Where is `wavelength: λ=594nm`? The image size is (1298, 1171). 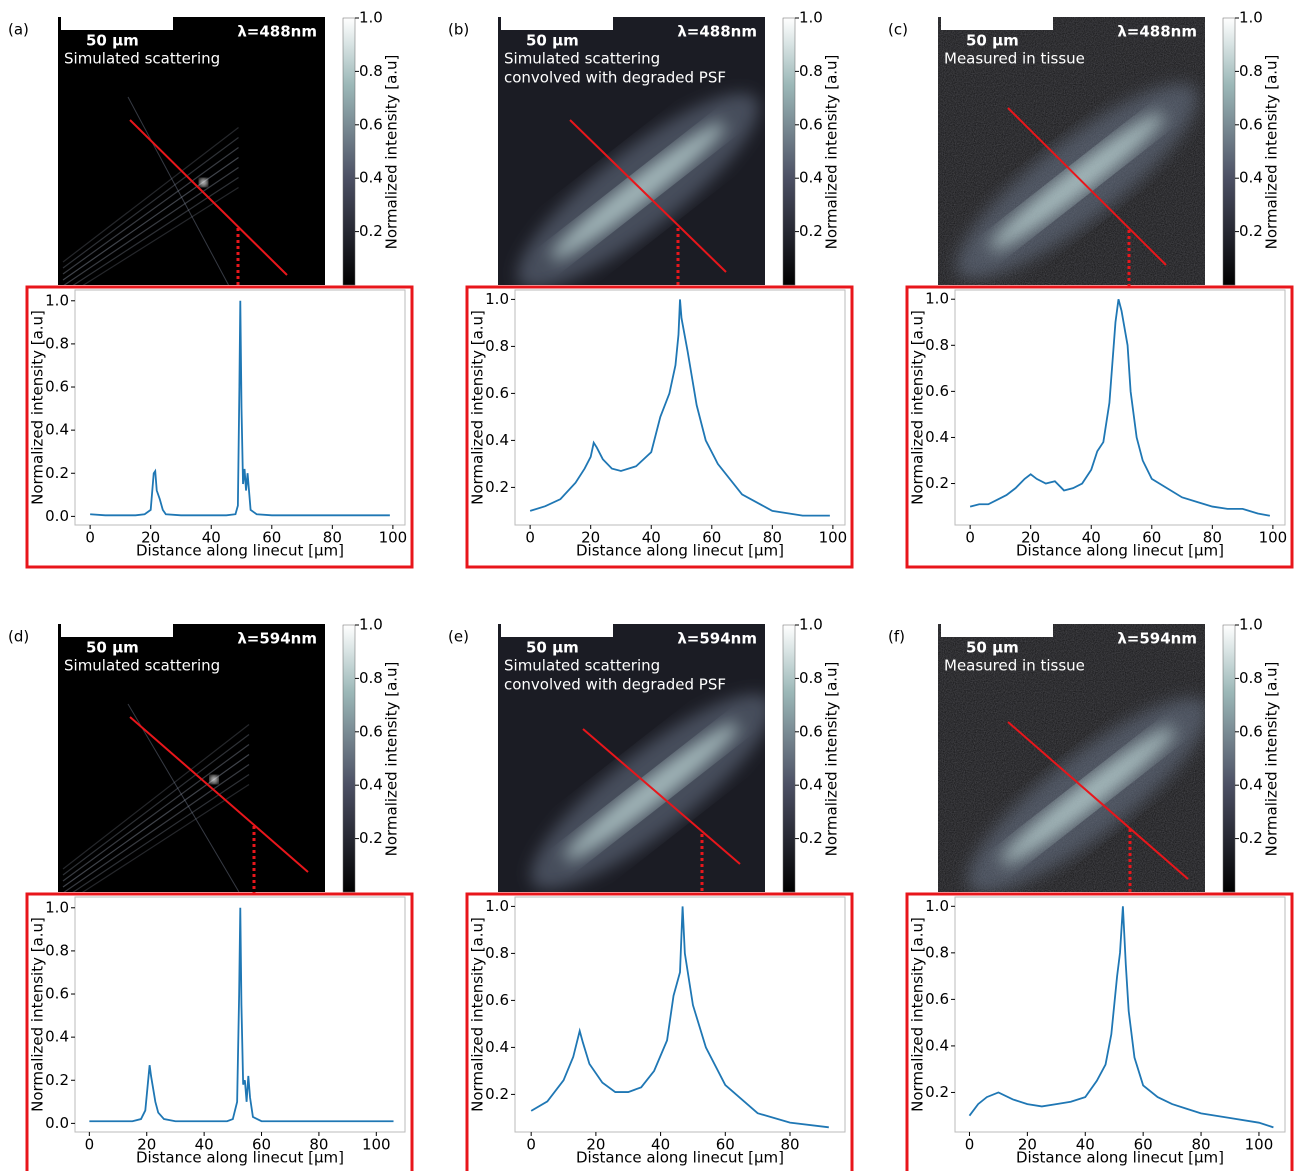 wavelength: λ=594nm is located at coordinates (277, 639).